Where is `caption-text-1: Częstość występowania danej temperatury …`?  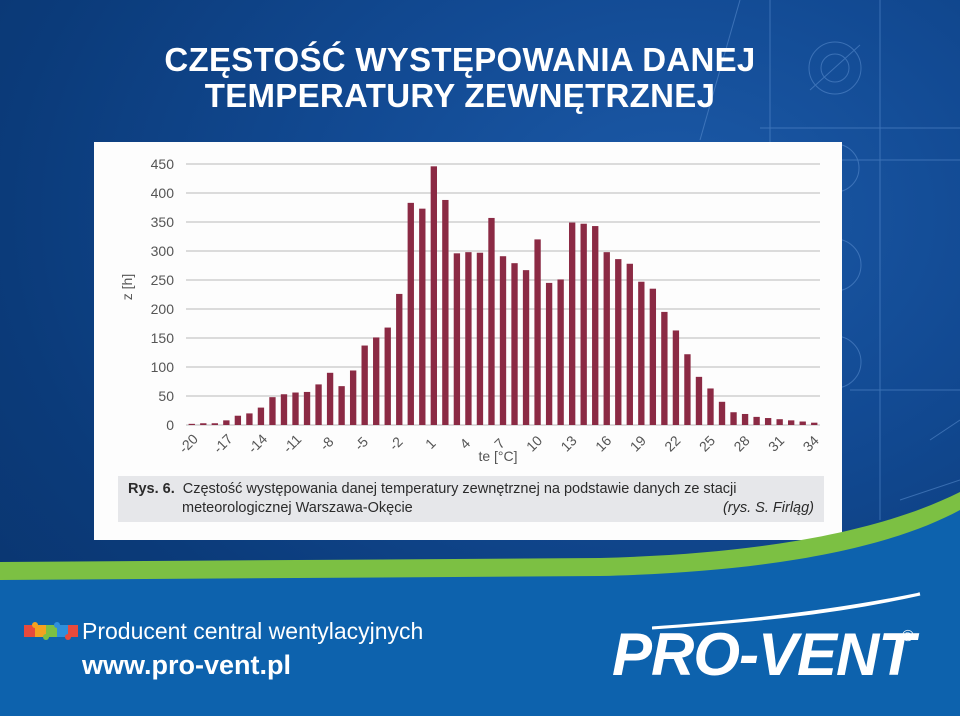
caption-text-1: Częstość występowania danej temperatury … is located at coordinates (459, 489).